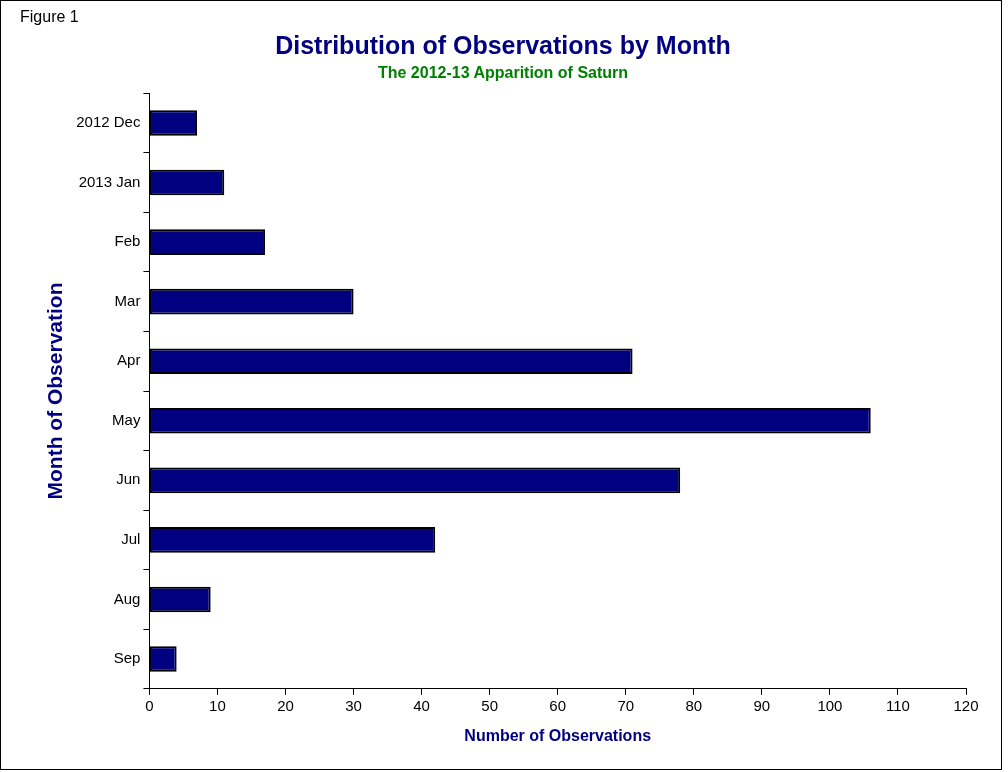 This screenshot has width=1008, height=772. Describe the element at coordinates (694, 705) in the screenshot. I see `x-tick-label: 80` at that location.